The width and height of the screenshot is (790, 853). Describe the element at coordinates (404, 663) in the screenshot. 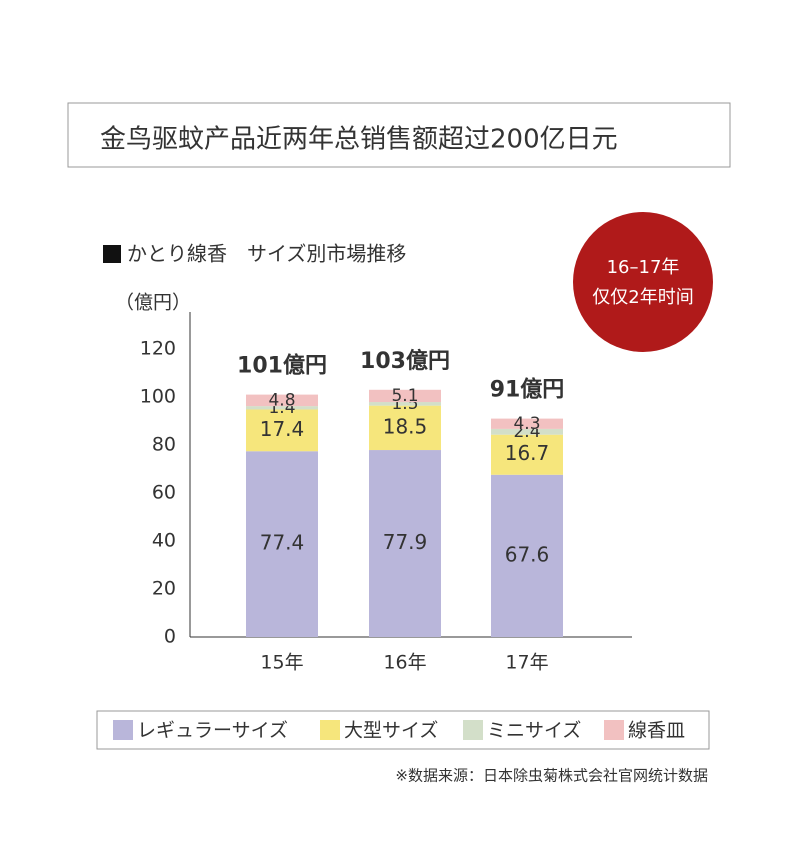

I see `x-tick-label: 16年` at that location.